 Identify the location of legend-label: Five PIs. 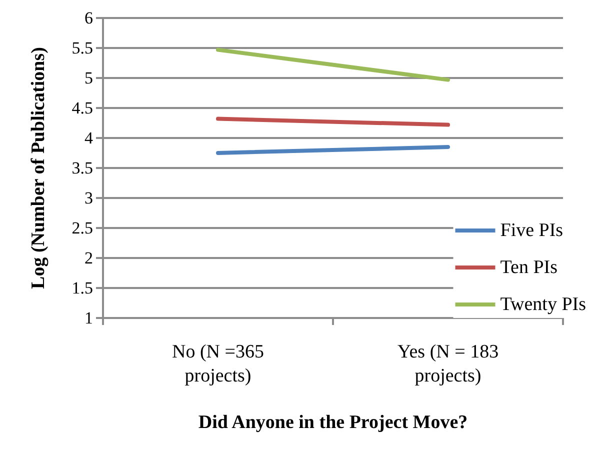
(532, 230).